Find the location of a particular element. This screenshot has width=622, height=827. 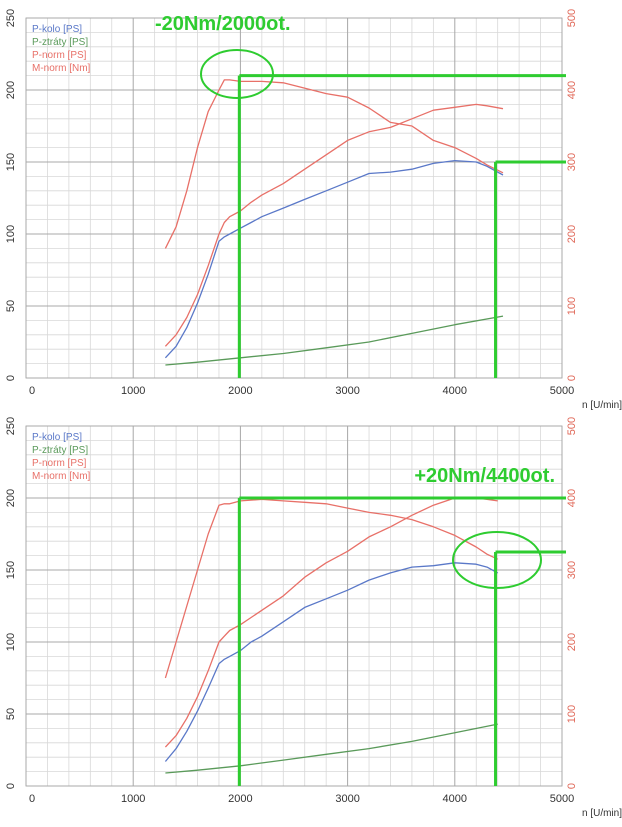

chart-annotation: -20Nm/2000ot. is located at coordinates (223, 24).